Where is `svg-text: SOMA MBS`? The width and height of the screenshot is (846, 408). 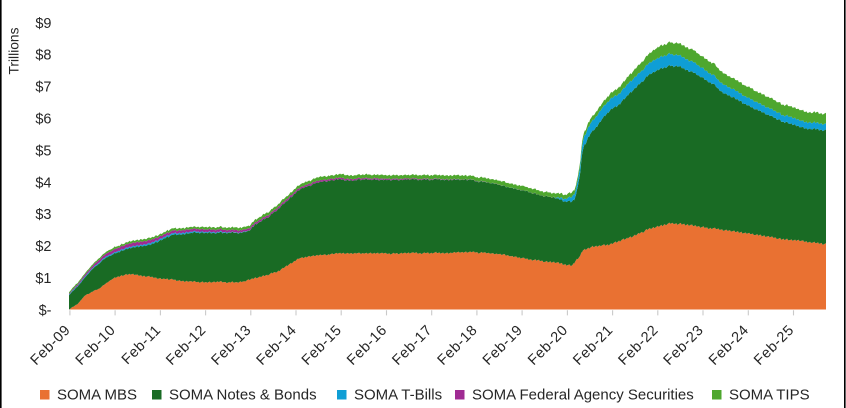
svg-text: SOMA MBS is located at coordinates (97, 395).